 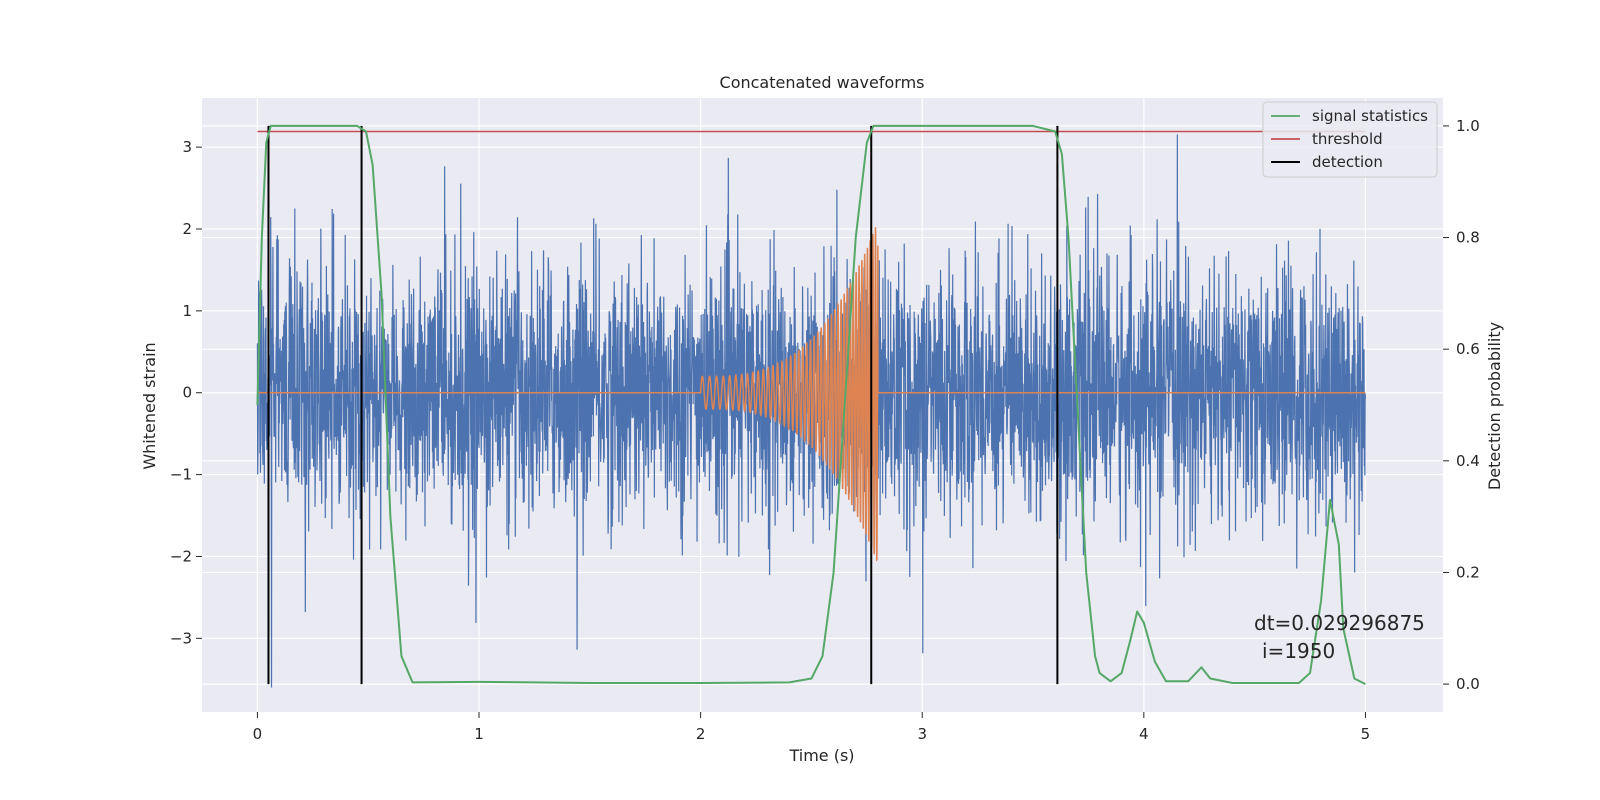 What do you see at coordinates (149, 405) in the screenshot?
I see `y-axis-label: Whitened strain` at bounding box center [149, 405].